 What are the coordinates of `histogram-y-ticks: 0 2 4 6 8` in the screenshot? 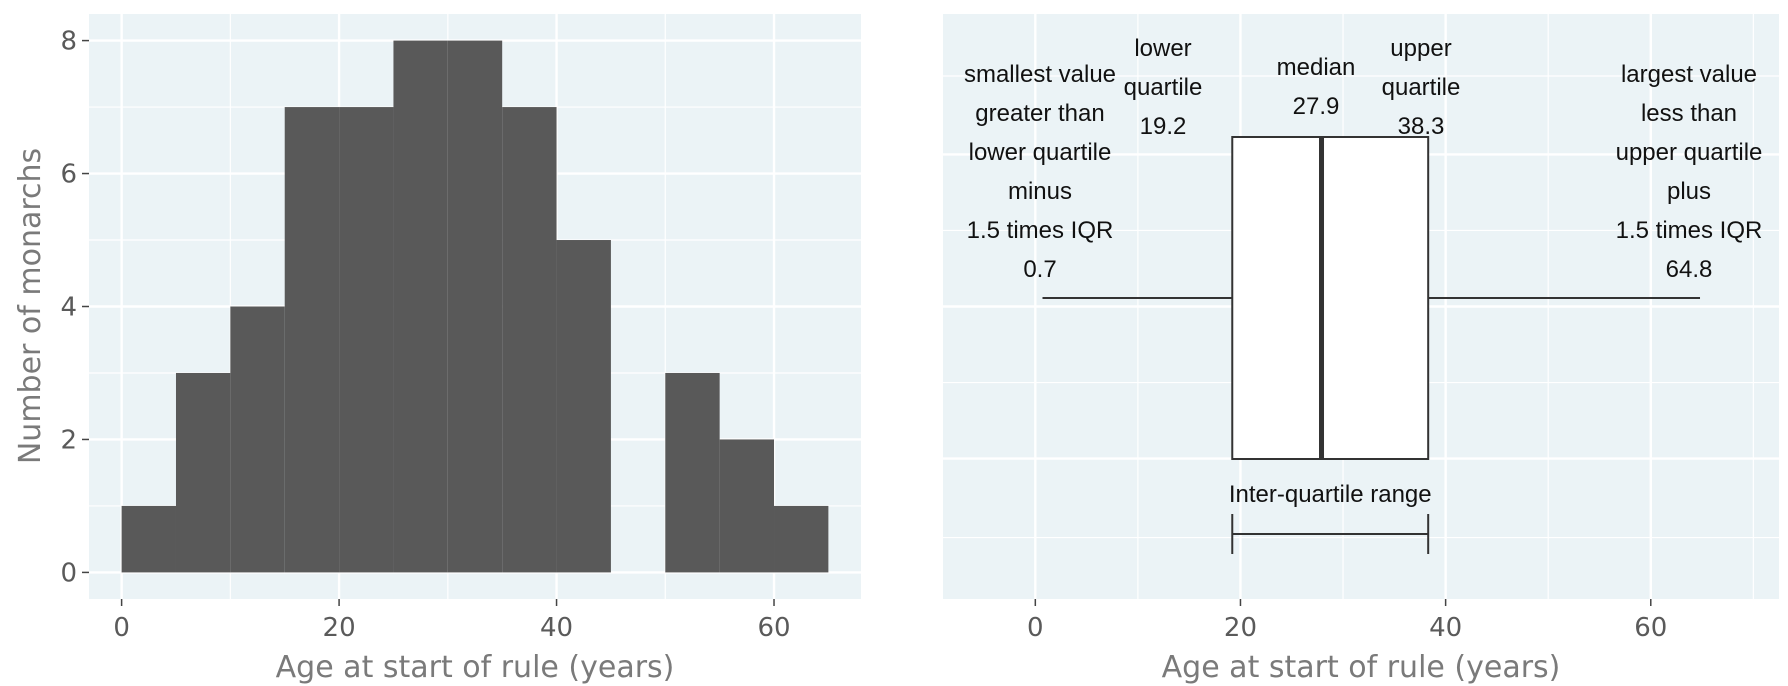 It's located at (74, 307).